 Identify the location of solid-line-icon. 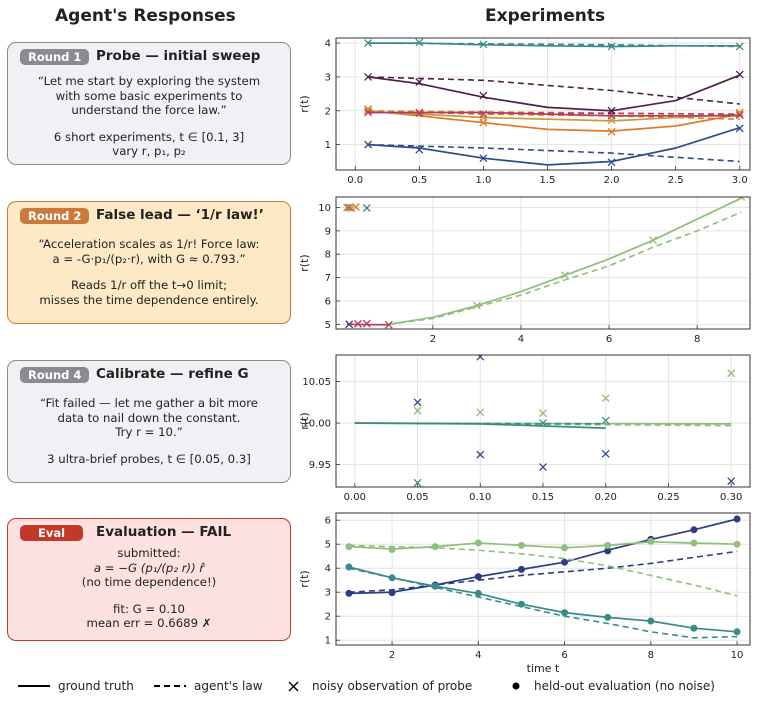
(34, 686).